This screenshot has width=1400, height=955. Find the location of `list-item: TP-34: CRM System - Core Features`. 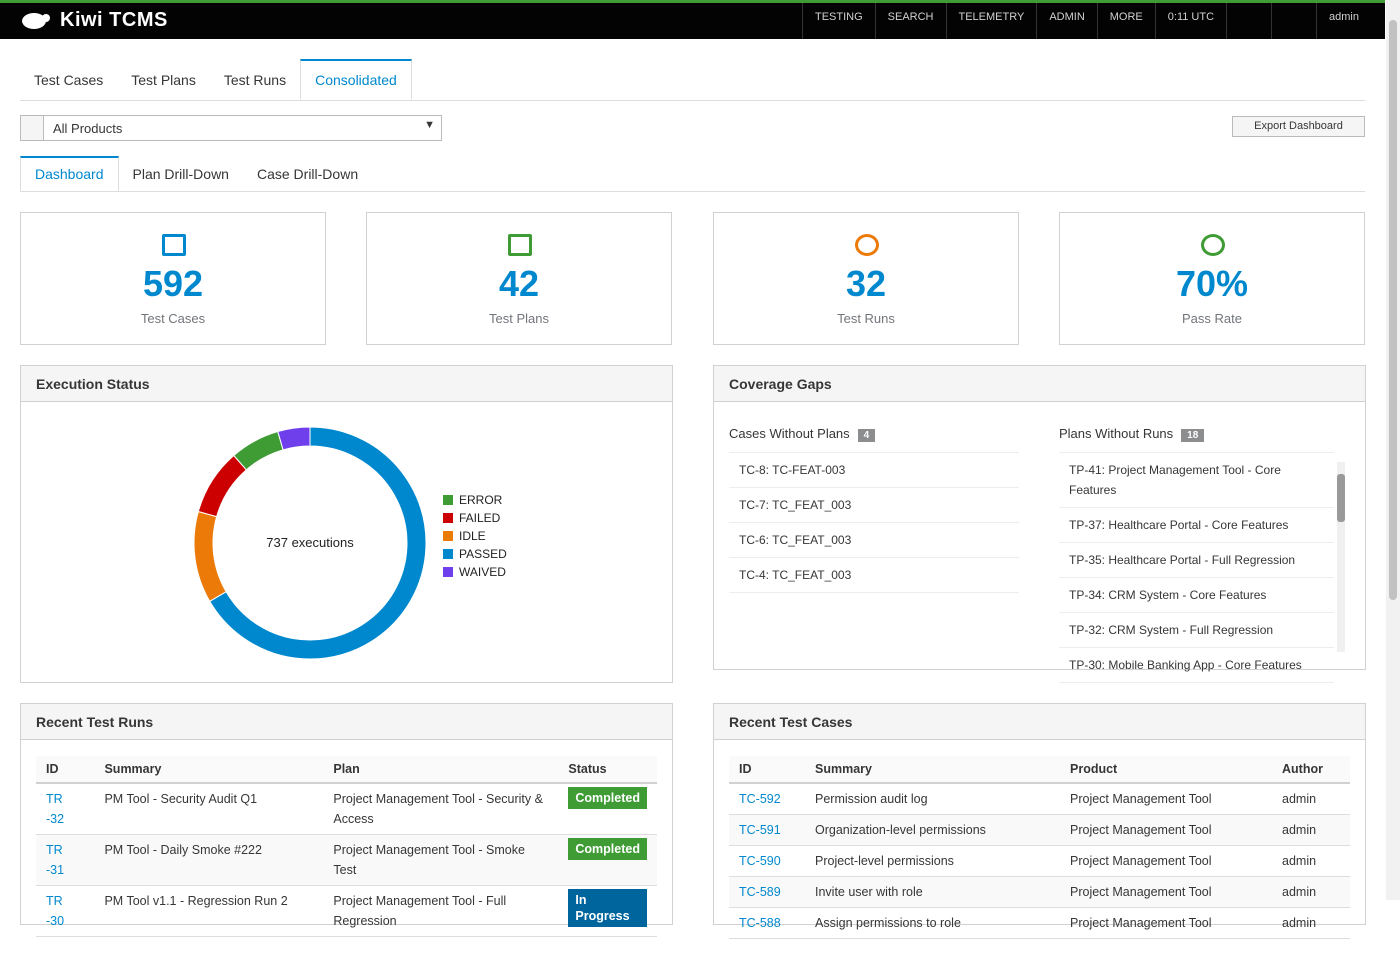

list-item: TP-34: CRM System - Core Features is located at coordinates (1196, 595).